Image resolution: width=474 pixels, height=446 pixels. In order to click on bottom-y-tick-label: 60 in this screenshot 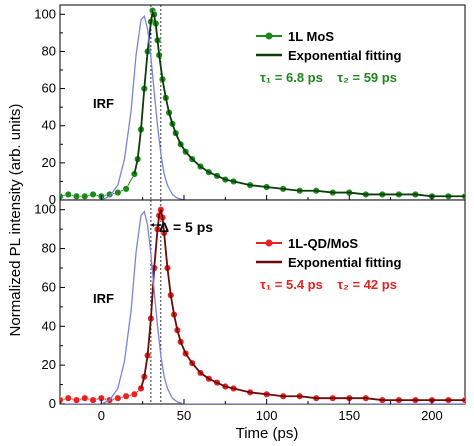, I will do `click(49, 286)`.